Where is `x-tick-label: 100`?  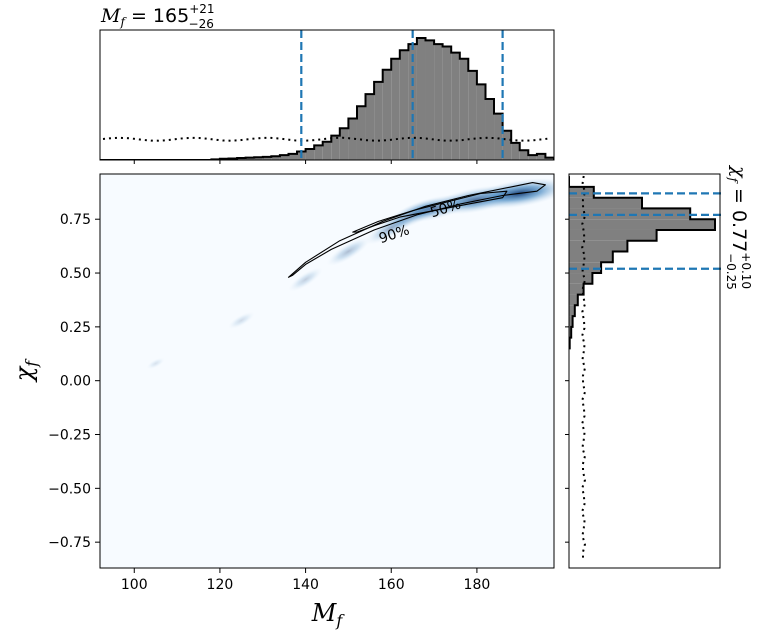
x-tick-label: 100 is located at coordinates (134, 585).